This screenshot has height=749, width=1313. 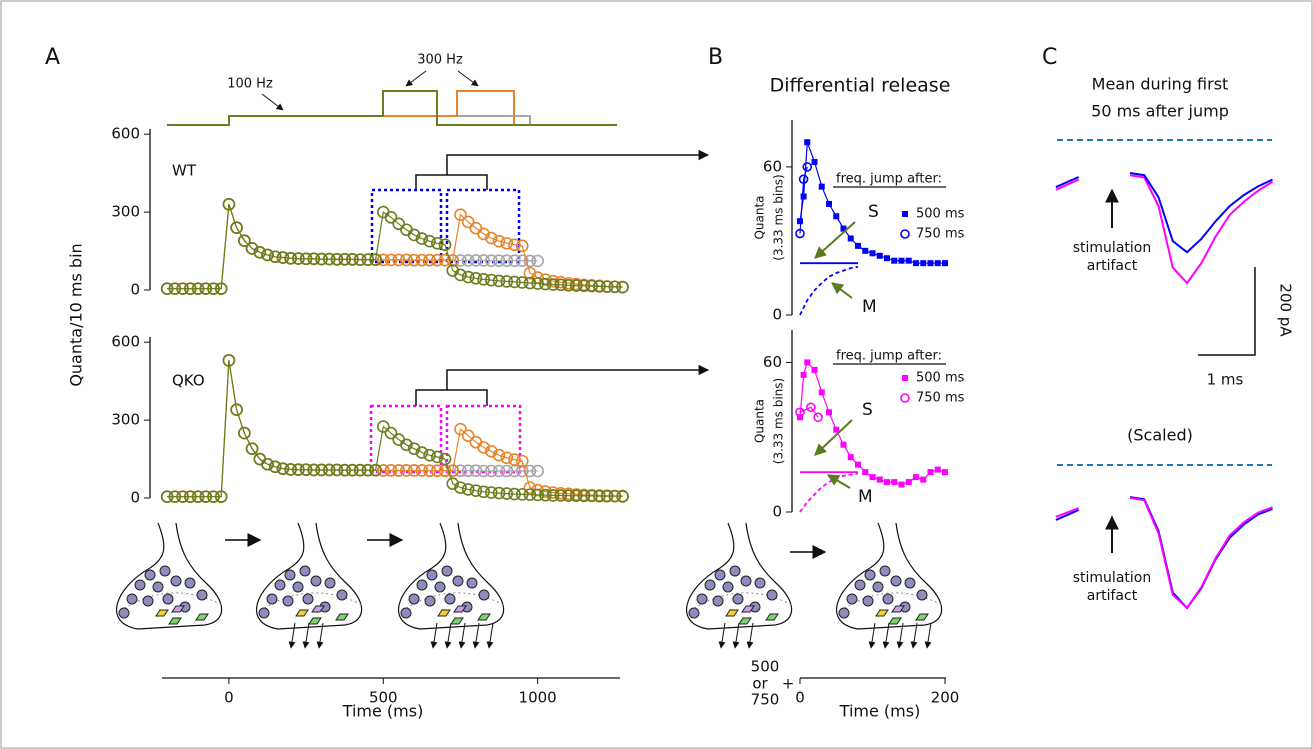 What do you see at coordinates (125, 212) in the screenshot?
I see `y-tick-label: 300` at bounding box center [125, 212].